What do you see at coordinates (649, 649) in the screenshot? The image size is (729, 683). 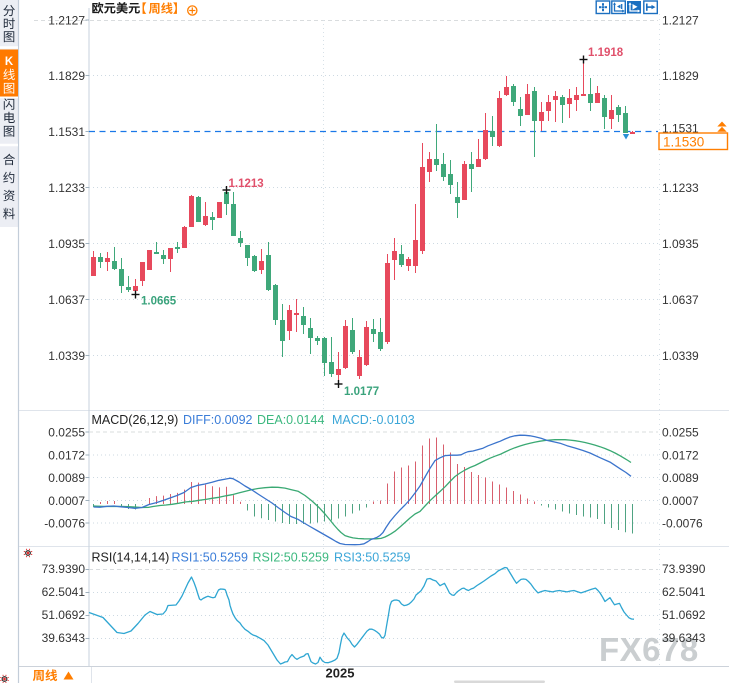 I see `svg-text: FX678` at bounding box center [649, 649].